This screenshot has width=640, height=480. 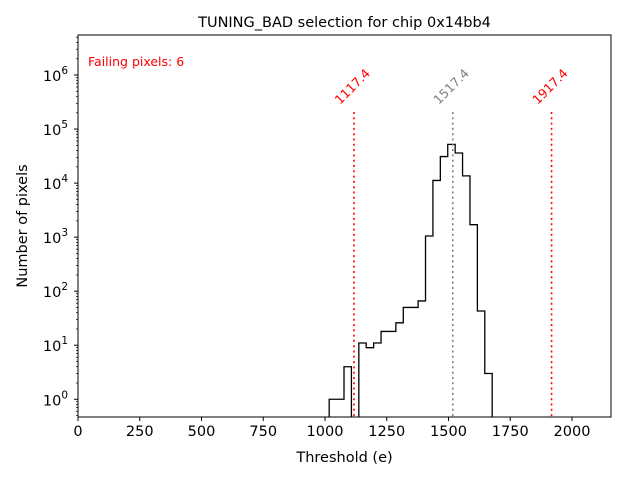 What do you see at coordinates (410, 280) in the screenshot?
I see `histogram-steps` at bounding box center [410, 280].